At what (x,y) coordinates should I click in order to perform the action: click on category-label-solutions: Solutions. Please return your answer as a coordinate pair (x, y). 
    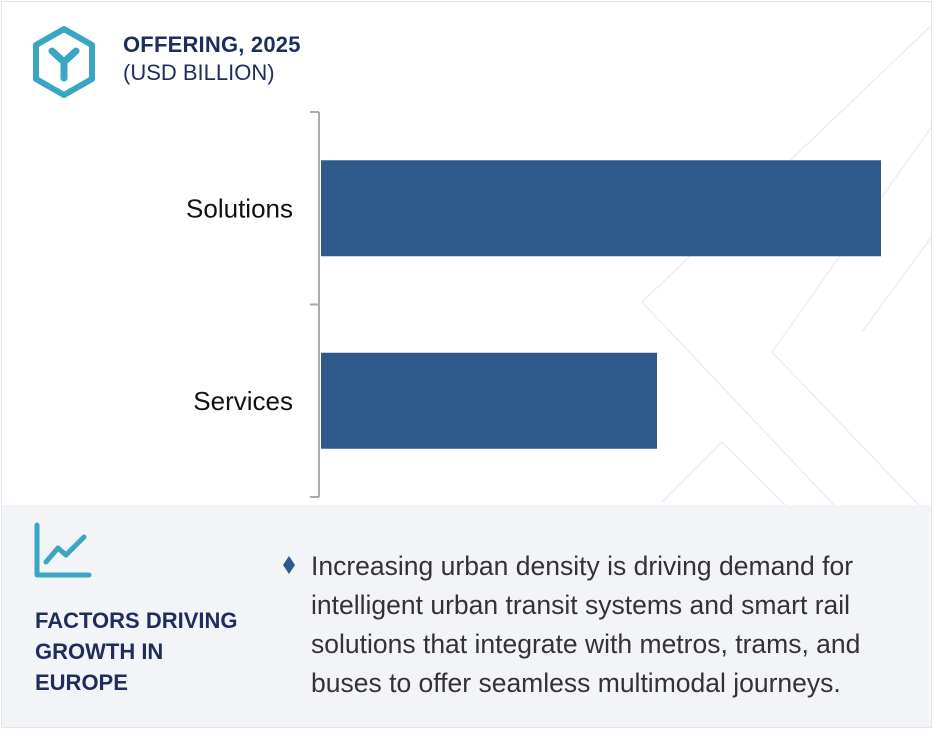
    Looking at the image, I should click on (239, 208).